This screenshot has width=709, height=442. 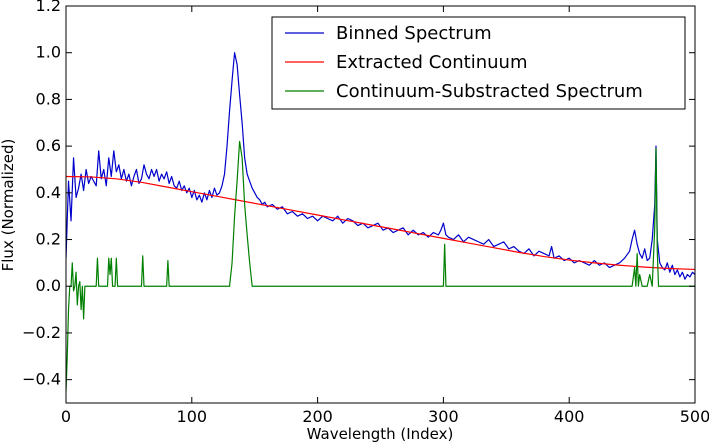 I want to click on y-tick-label: −0.2, so click(x=41, y=332).